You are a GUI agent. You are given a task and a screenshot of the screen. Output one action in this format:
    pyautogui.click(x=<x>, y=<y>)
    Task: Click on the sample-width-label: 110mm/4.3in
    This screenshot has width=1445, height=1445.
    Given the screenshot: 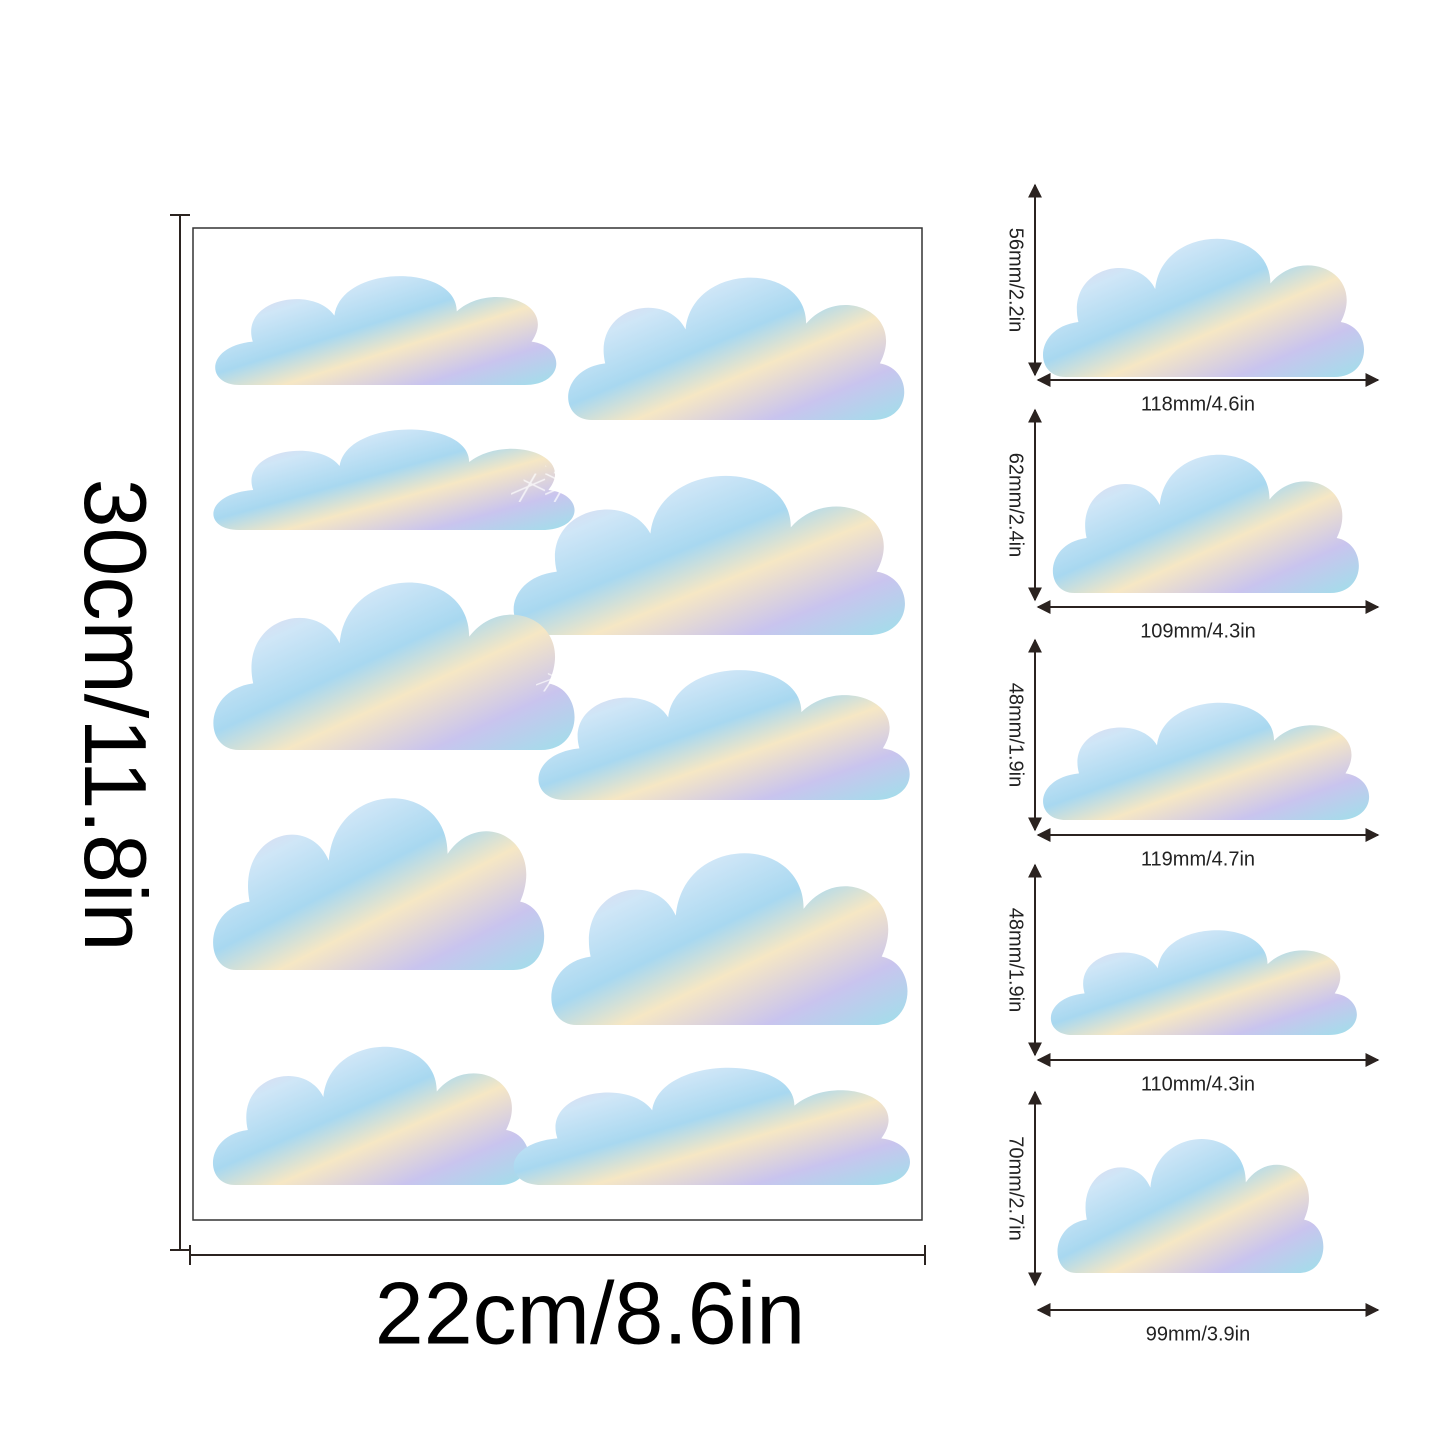 What is the action you would take?
    pyautogui.click(x=1198, y=1084)
    